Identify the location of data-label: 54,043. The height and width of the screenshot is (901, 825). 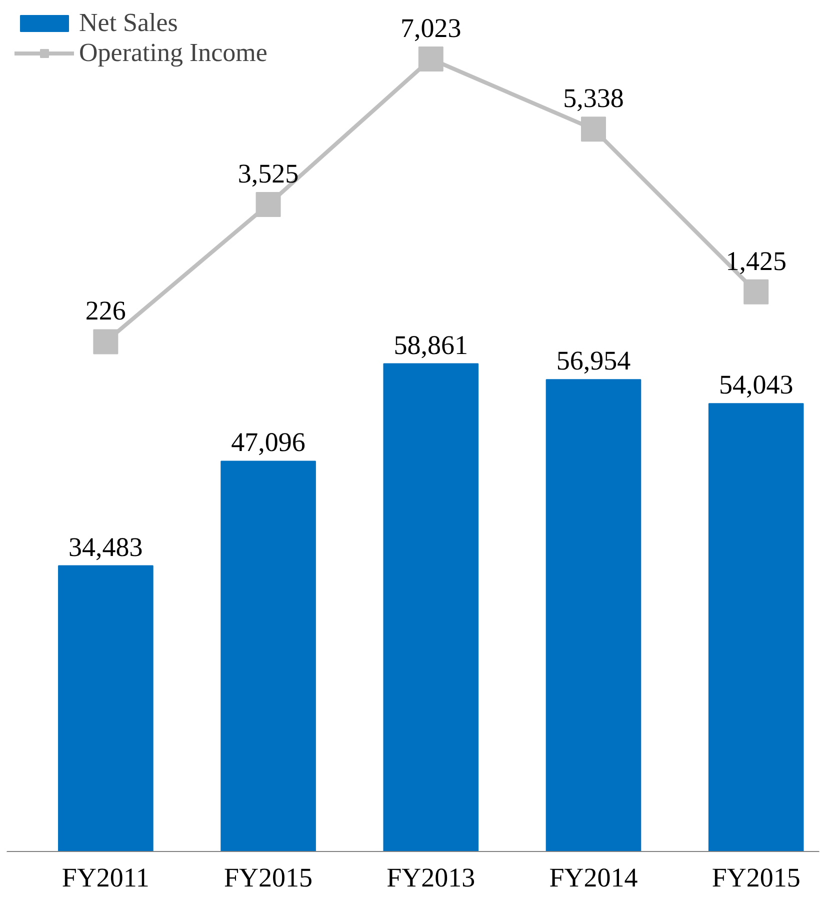
(756, 385).